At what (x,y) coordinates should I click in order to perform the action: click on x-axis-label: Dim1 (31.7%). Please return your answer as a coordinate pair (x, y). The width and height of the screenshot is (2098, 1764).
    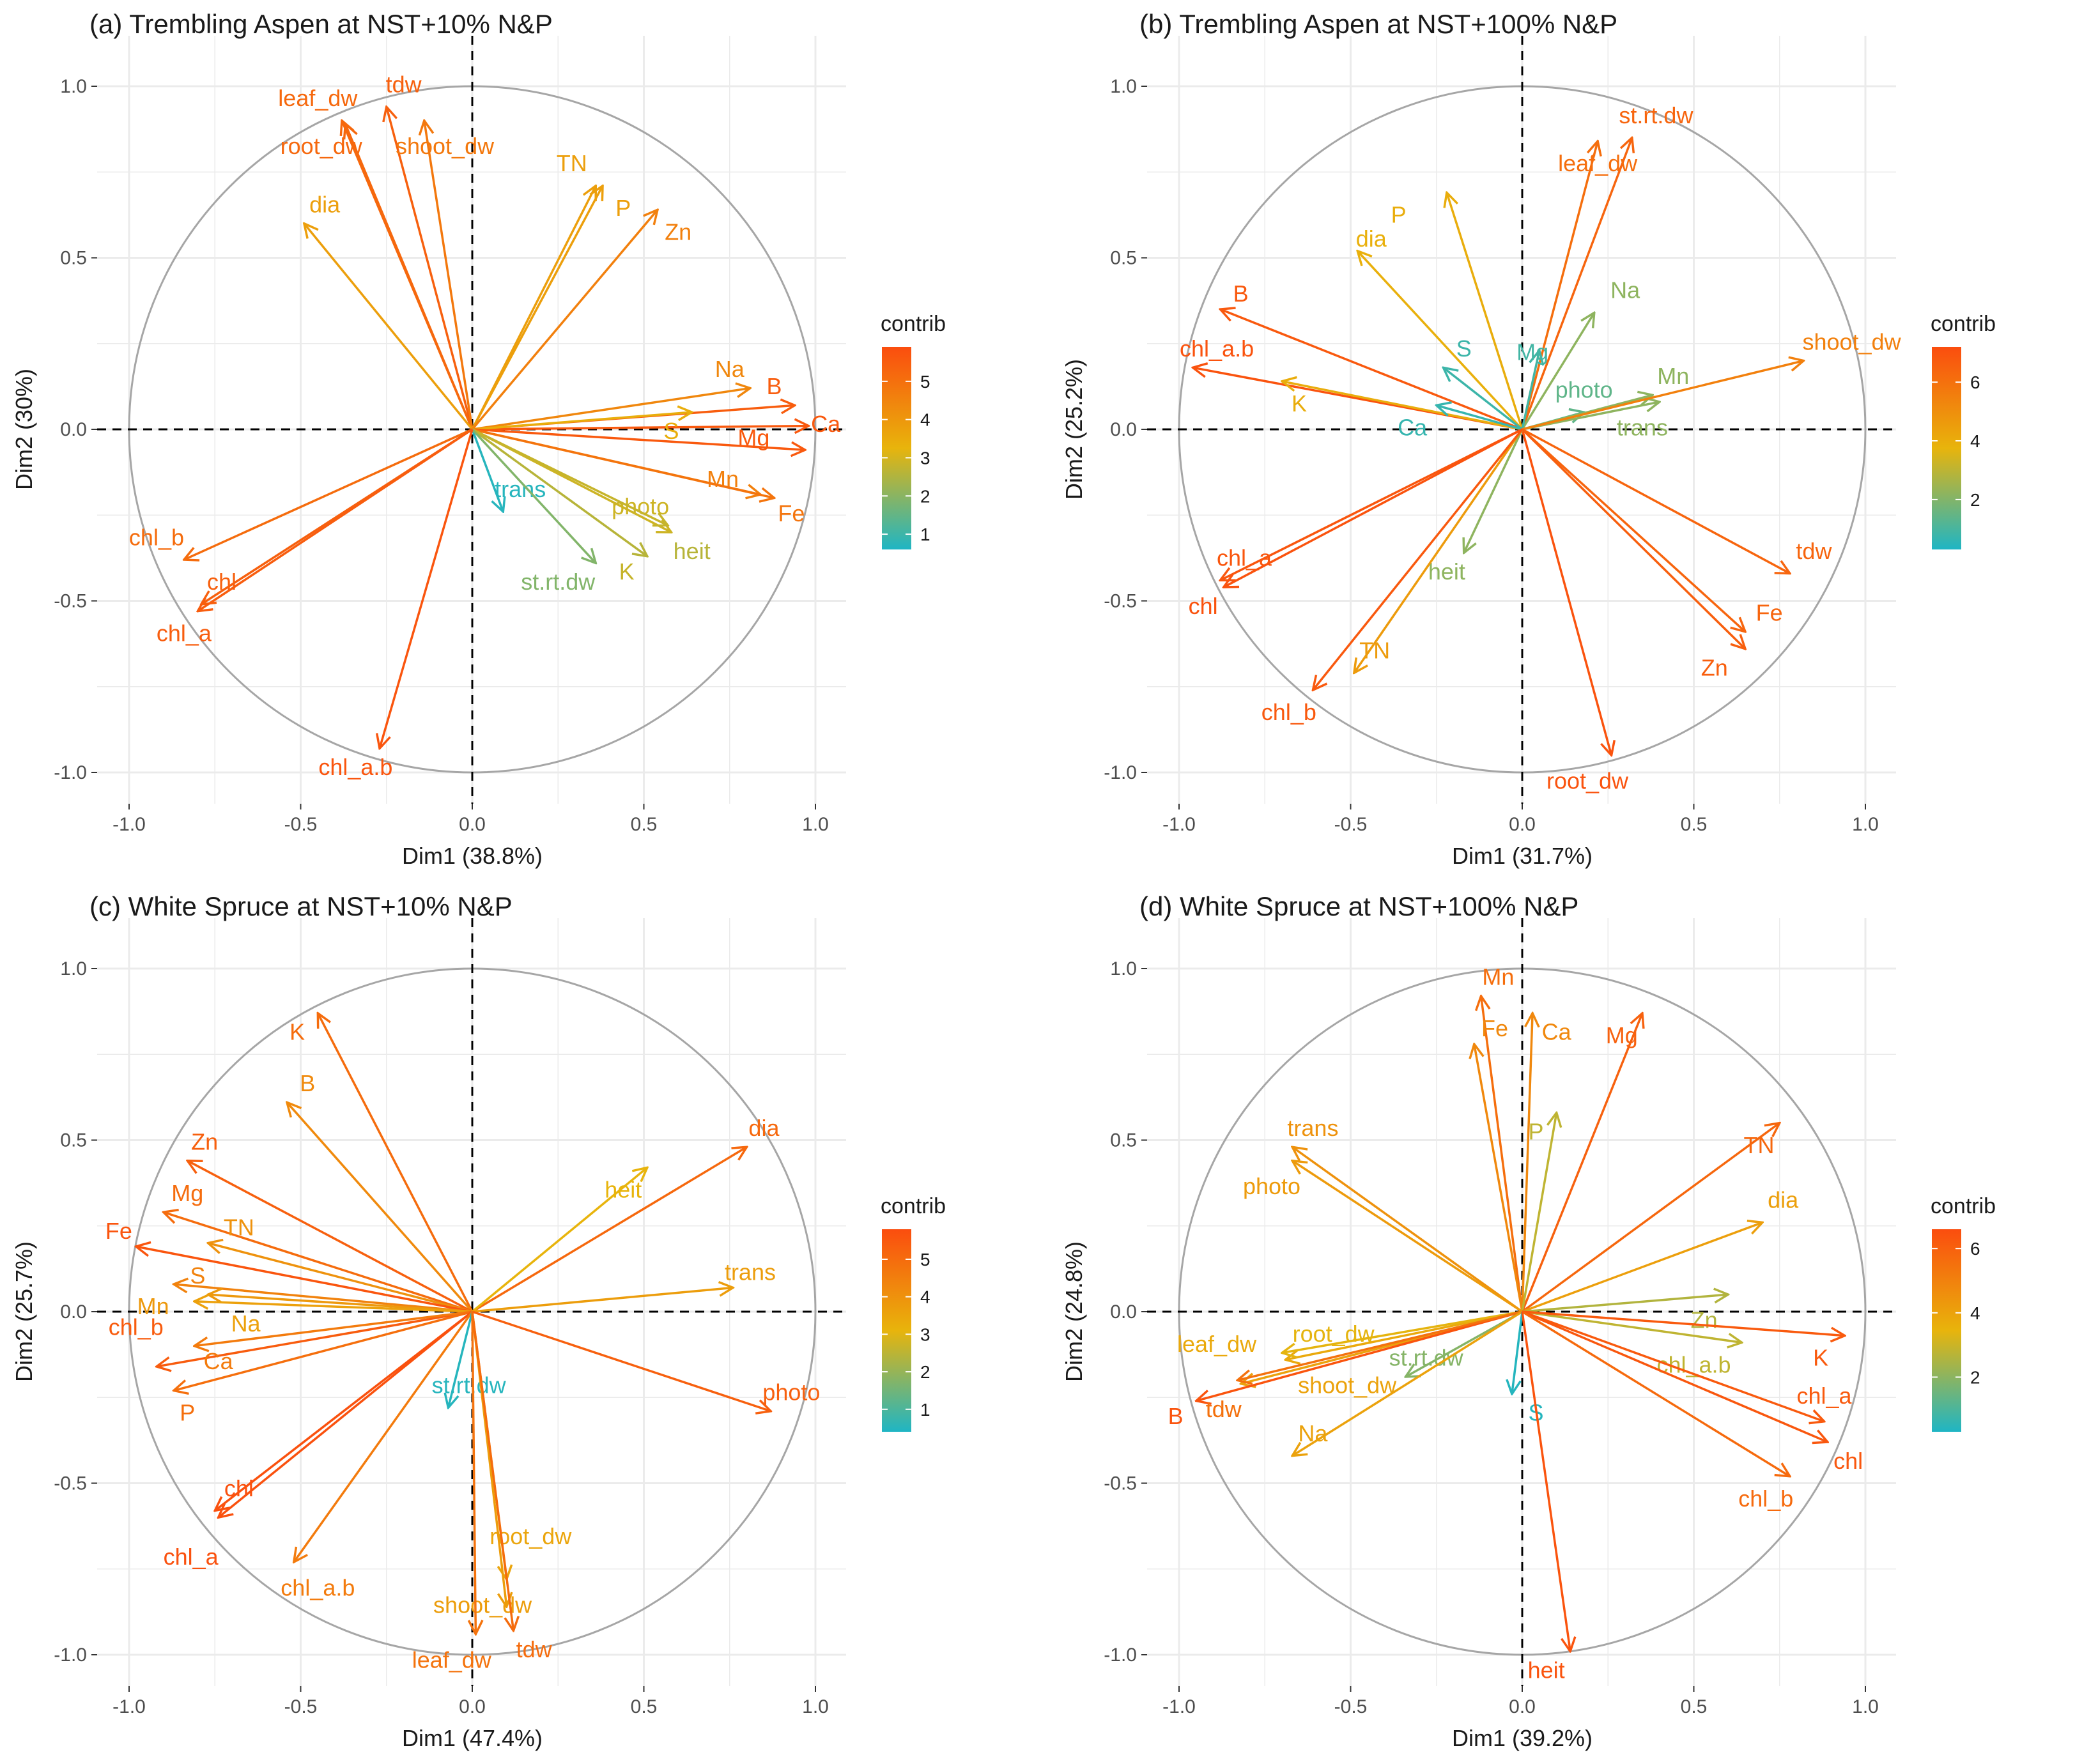
    Looking at the image, I should click on (1522, 856).